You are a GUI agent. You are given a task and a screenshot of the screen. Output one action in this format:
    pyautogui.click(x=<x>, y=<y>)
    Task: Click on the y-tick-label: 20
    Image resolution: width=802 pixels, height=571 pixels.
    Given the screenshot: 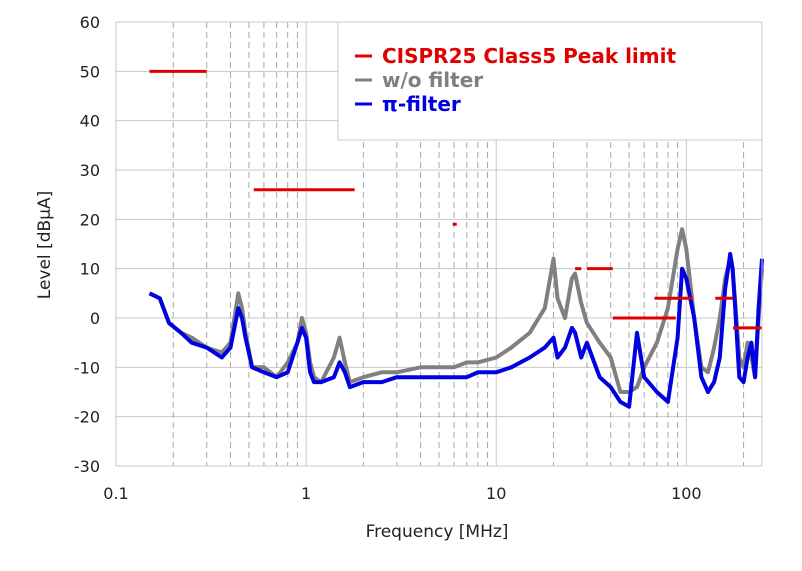 What is the action you would take?
    pyautogui.click(x=90, y=219)
    